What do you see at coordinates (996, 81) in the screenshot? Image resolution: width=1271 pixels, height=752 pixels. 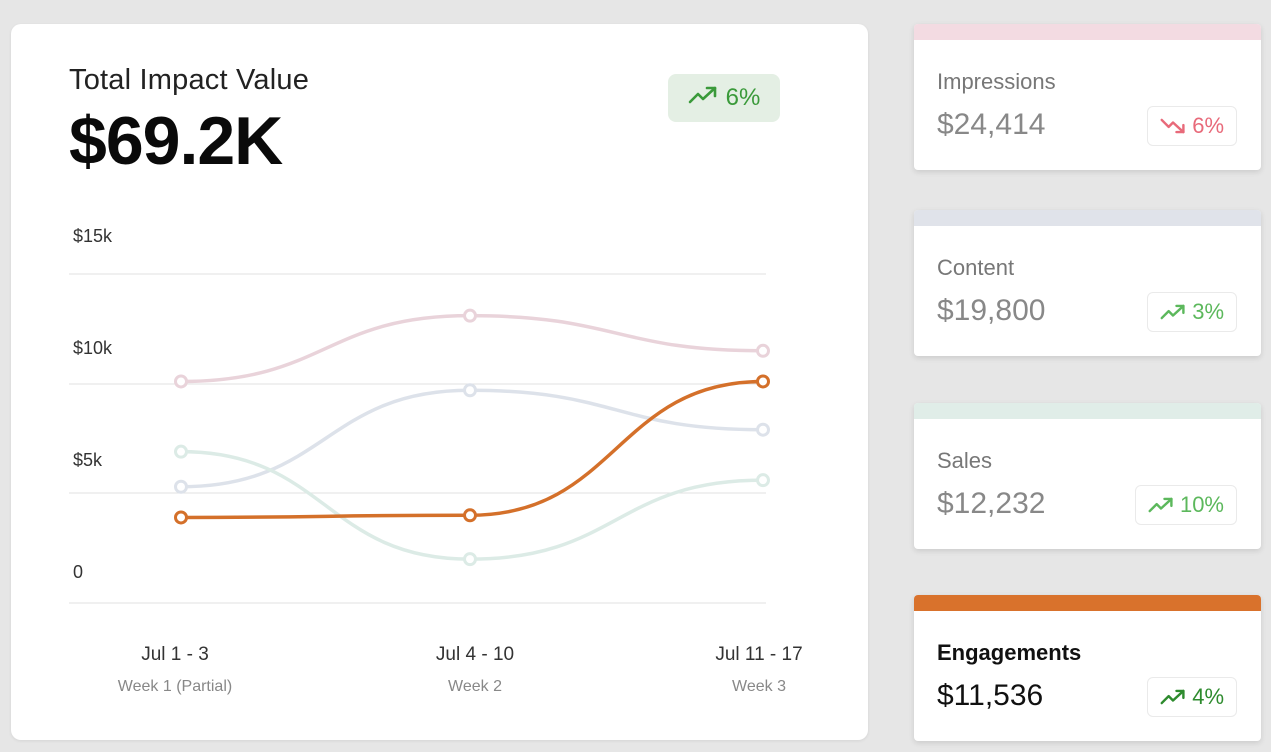 I see `metric-card-label: Impressions` at bounding box center [996, 81].